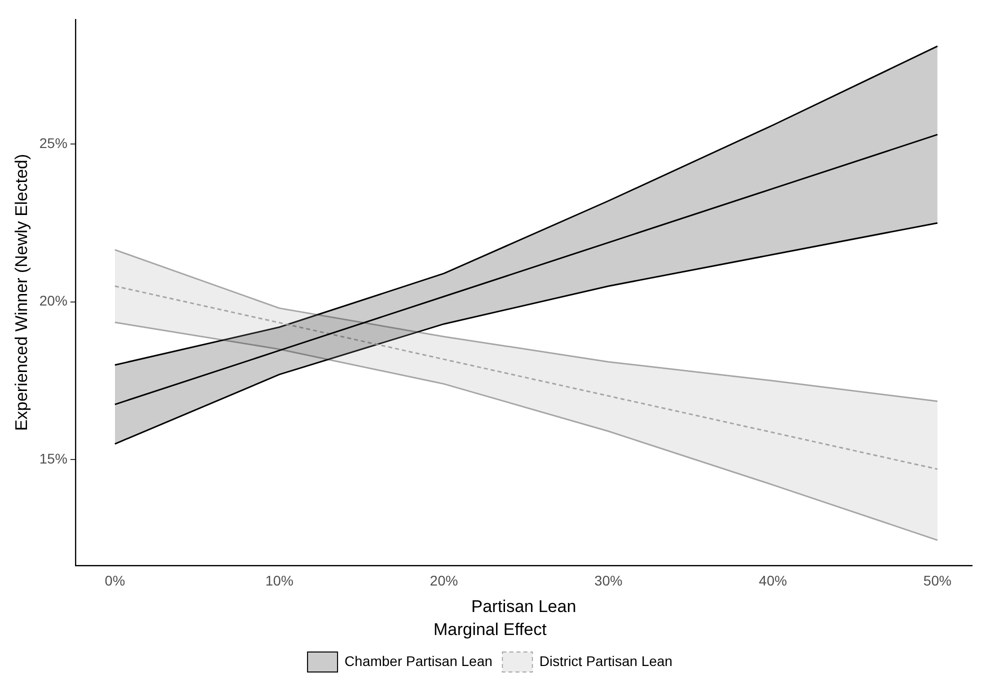  What do you see at coordinates (418, 660) in the screenshot?
I see `legend-label: Chamber Partisan Lean` at bounding box center [418, 660].